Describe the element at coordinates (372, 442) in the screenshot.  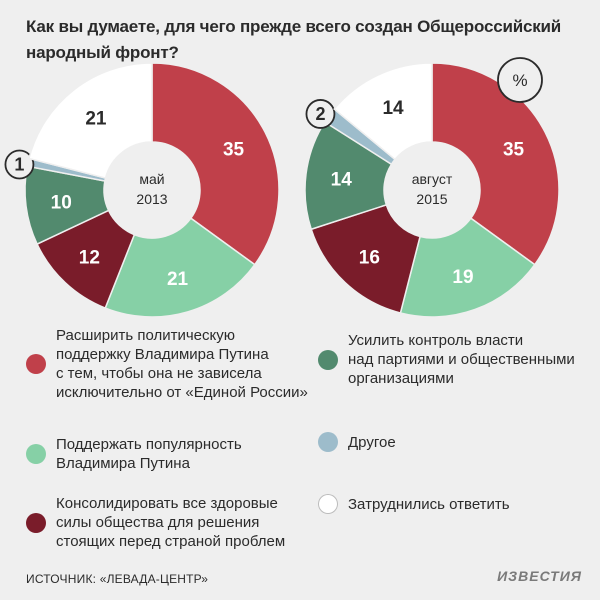
I see `legend-label: Другое` at that location.